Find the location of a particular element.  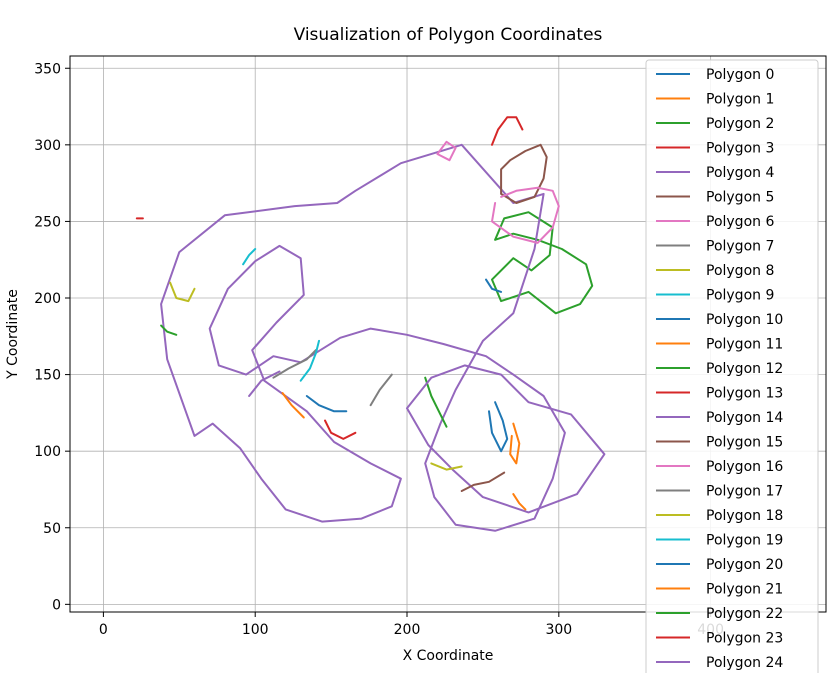

legend-entry: Polygon 14 is located at coordinates (744, 418).